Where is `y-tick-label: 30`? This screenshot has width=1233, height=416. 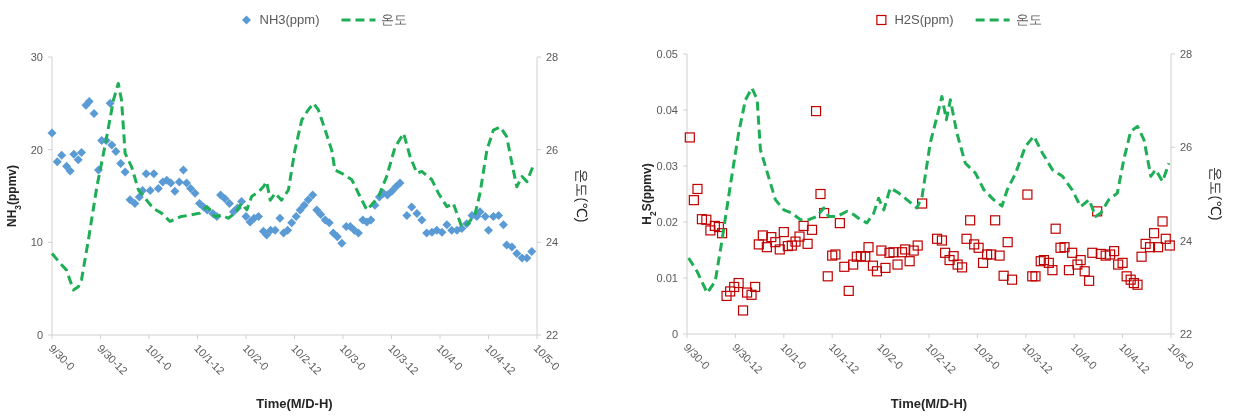
y-tick-label: 30 is located at coordinates (36, 57).